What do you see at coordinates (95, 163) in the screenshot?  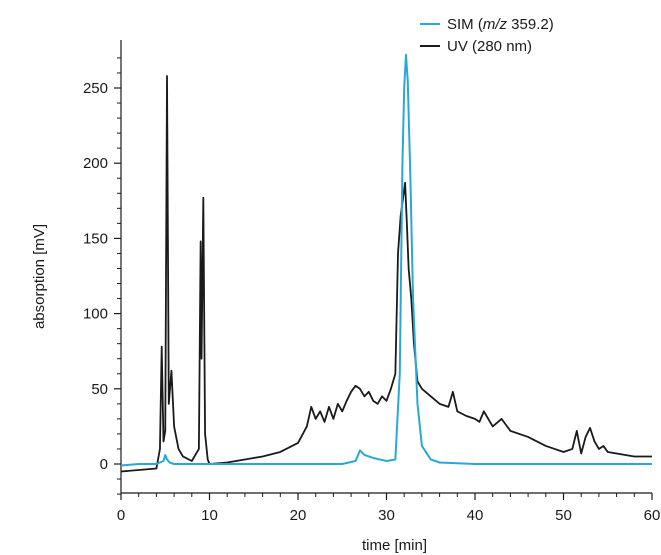 I see `y-tick-label: 200` at bounding box center [95, 163].